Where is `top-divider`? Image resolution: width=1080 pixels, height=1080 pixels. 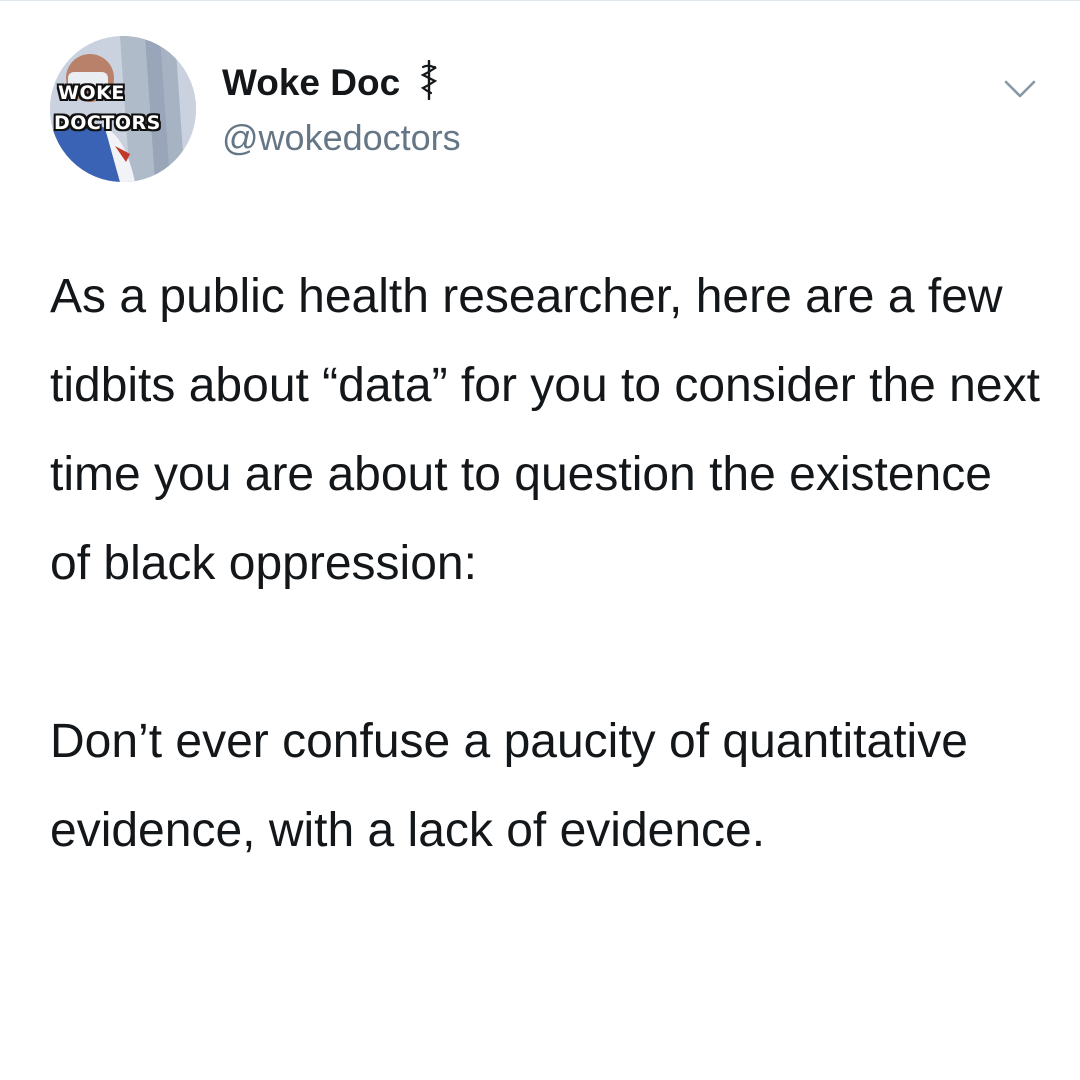
top-divider is located at coordinates (540, 0).